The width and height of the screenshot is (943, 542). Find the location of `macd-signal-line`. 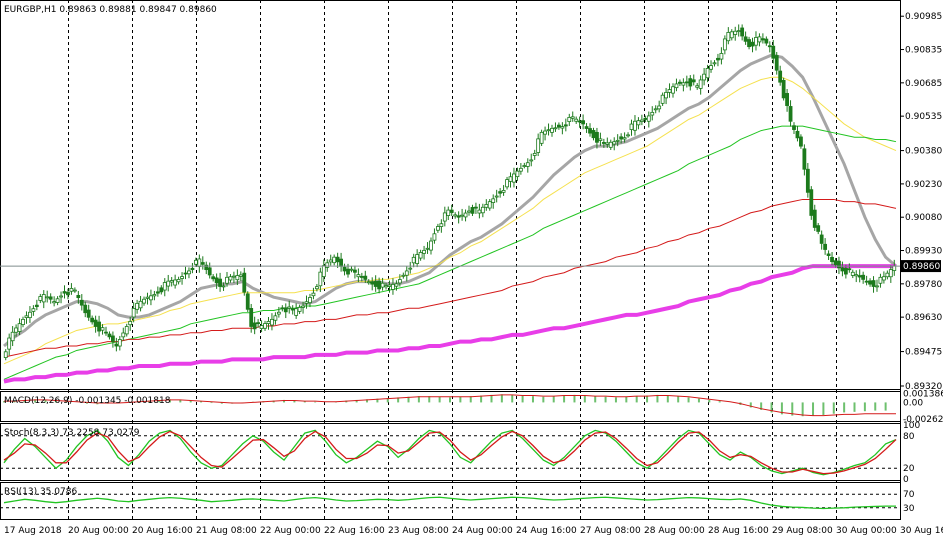

macd-signal-line is located at coordinates (450, 405).